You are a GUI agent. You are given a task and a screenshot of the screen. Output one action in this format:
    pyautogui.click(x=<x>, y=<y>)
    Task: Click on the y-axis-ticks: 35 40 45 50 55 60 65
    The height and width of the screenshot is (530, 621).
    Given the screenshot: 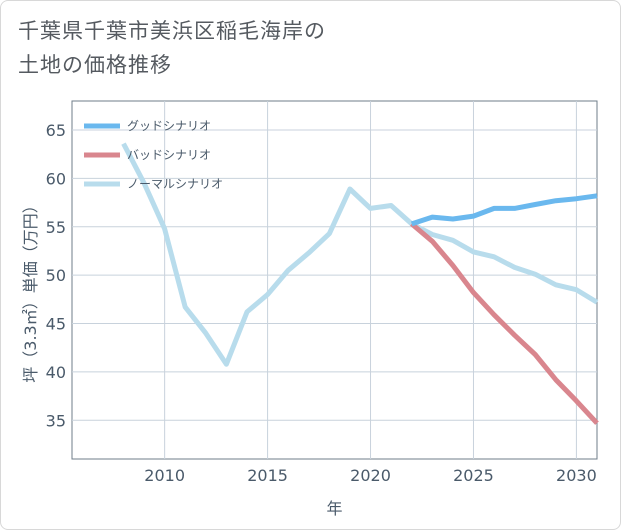 What is the action you would take?
    pyautogui.click(x=56, y=275)
    